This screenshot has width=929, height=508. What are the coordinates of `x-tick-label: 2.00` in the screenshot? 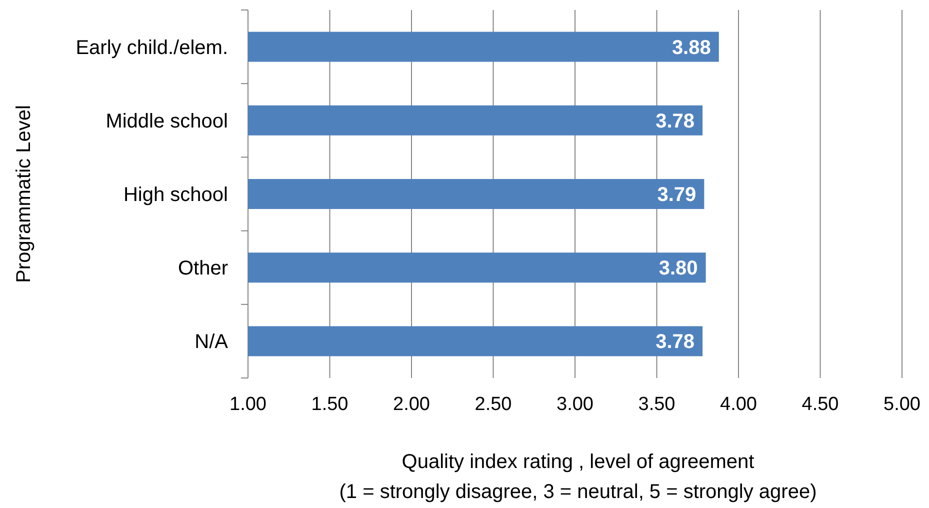 It's located at (411, 404).